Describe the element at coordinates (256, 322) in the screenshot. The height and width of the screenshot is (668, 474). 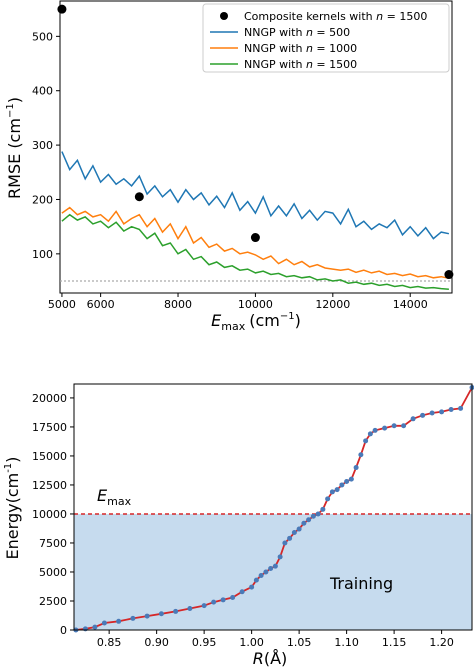
I see `rmse-x-axis-label: Emax (cm−1)` at that location.